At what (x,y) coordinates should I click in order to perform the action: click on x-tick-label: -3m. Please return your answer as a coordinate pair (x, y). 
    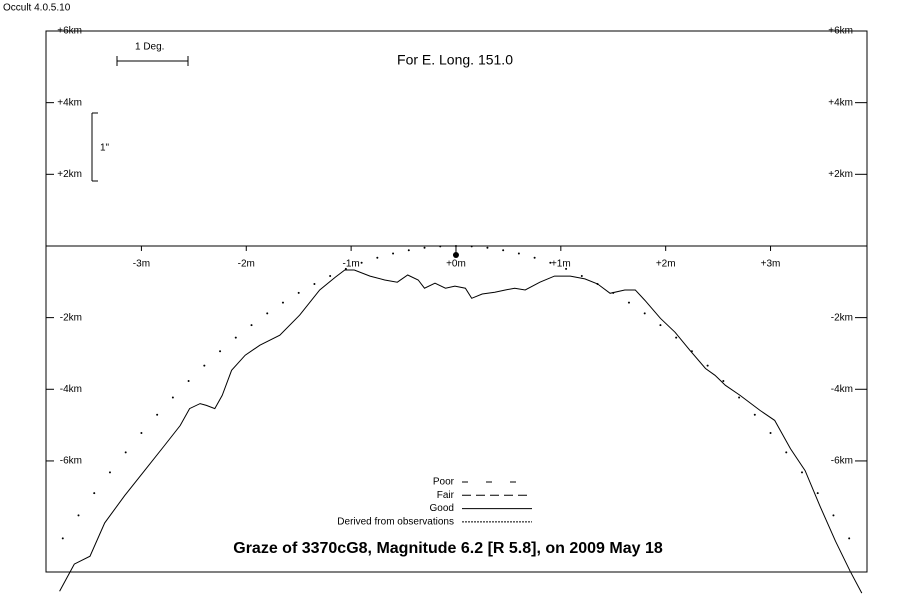
    Looking at the image, I should click on (141, 264).